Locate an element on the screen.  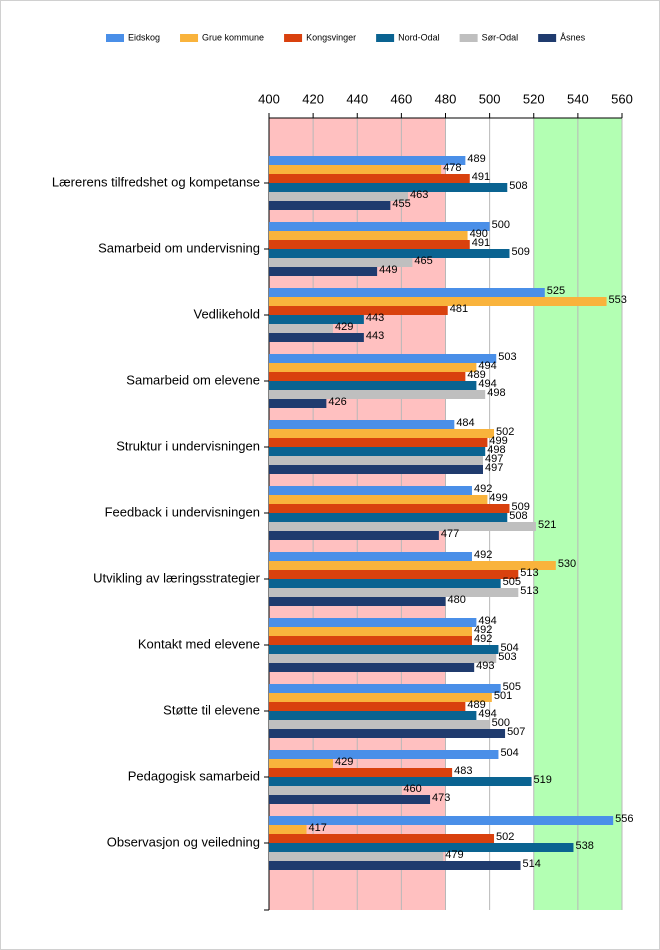
value-label: 484 is located at coordinates (465, 423).